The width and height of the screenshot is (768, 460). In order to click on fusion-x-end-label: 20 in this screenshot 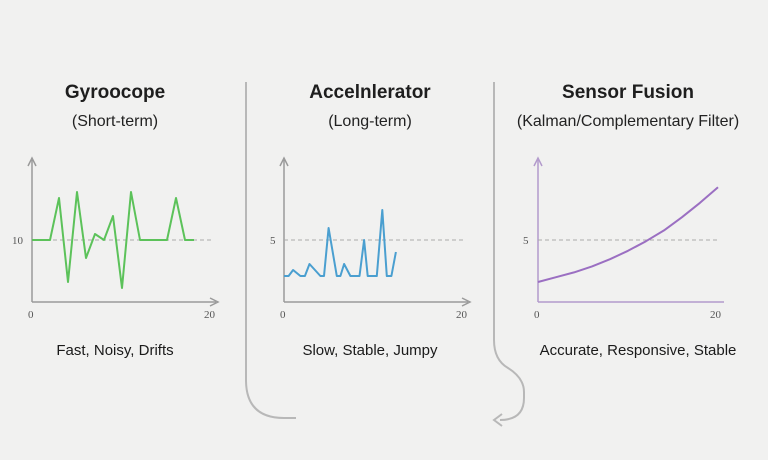, I will do `click(716, 315)`.